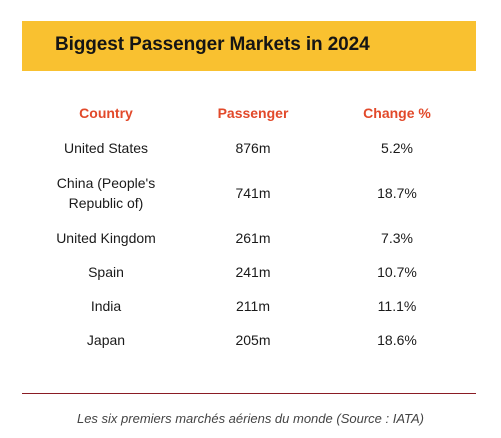  Describe the element at coordinates (253, 238) in the screenshot. I see `cell-passenger: 261m` at that location.